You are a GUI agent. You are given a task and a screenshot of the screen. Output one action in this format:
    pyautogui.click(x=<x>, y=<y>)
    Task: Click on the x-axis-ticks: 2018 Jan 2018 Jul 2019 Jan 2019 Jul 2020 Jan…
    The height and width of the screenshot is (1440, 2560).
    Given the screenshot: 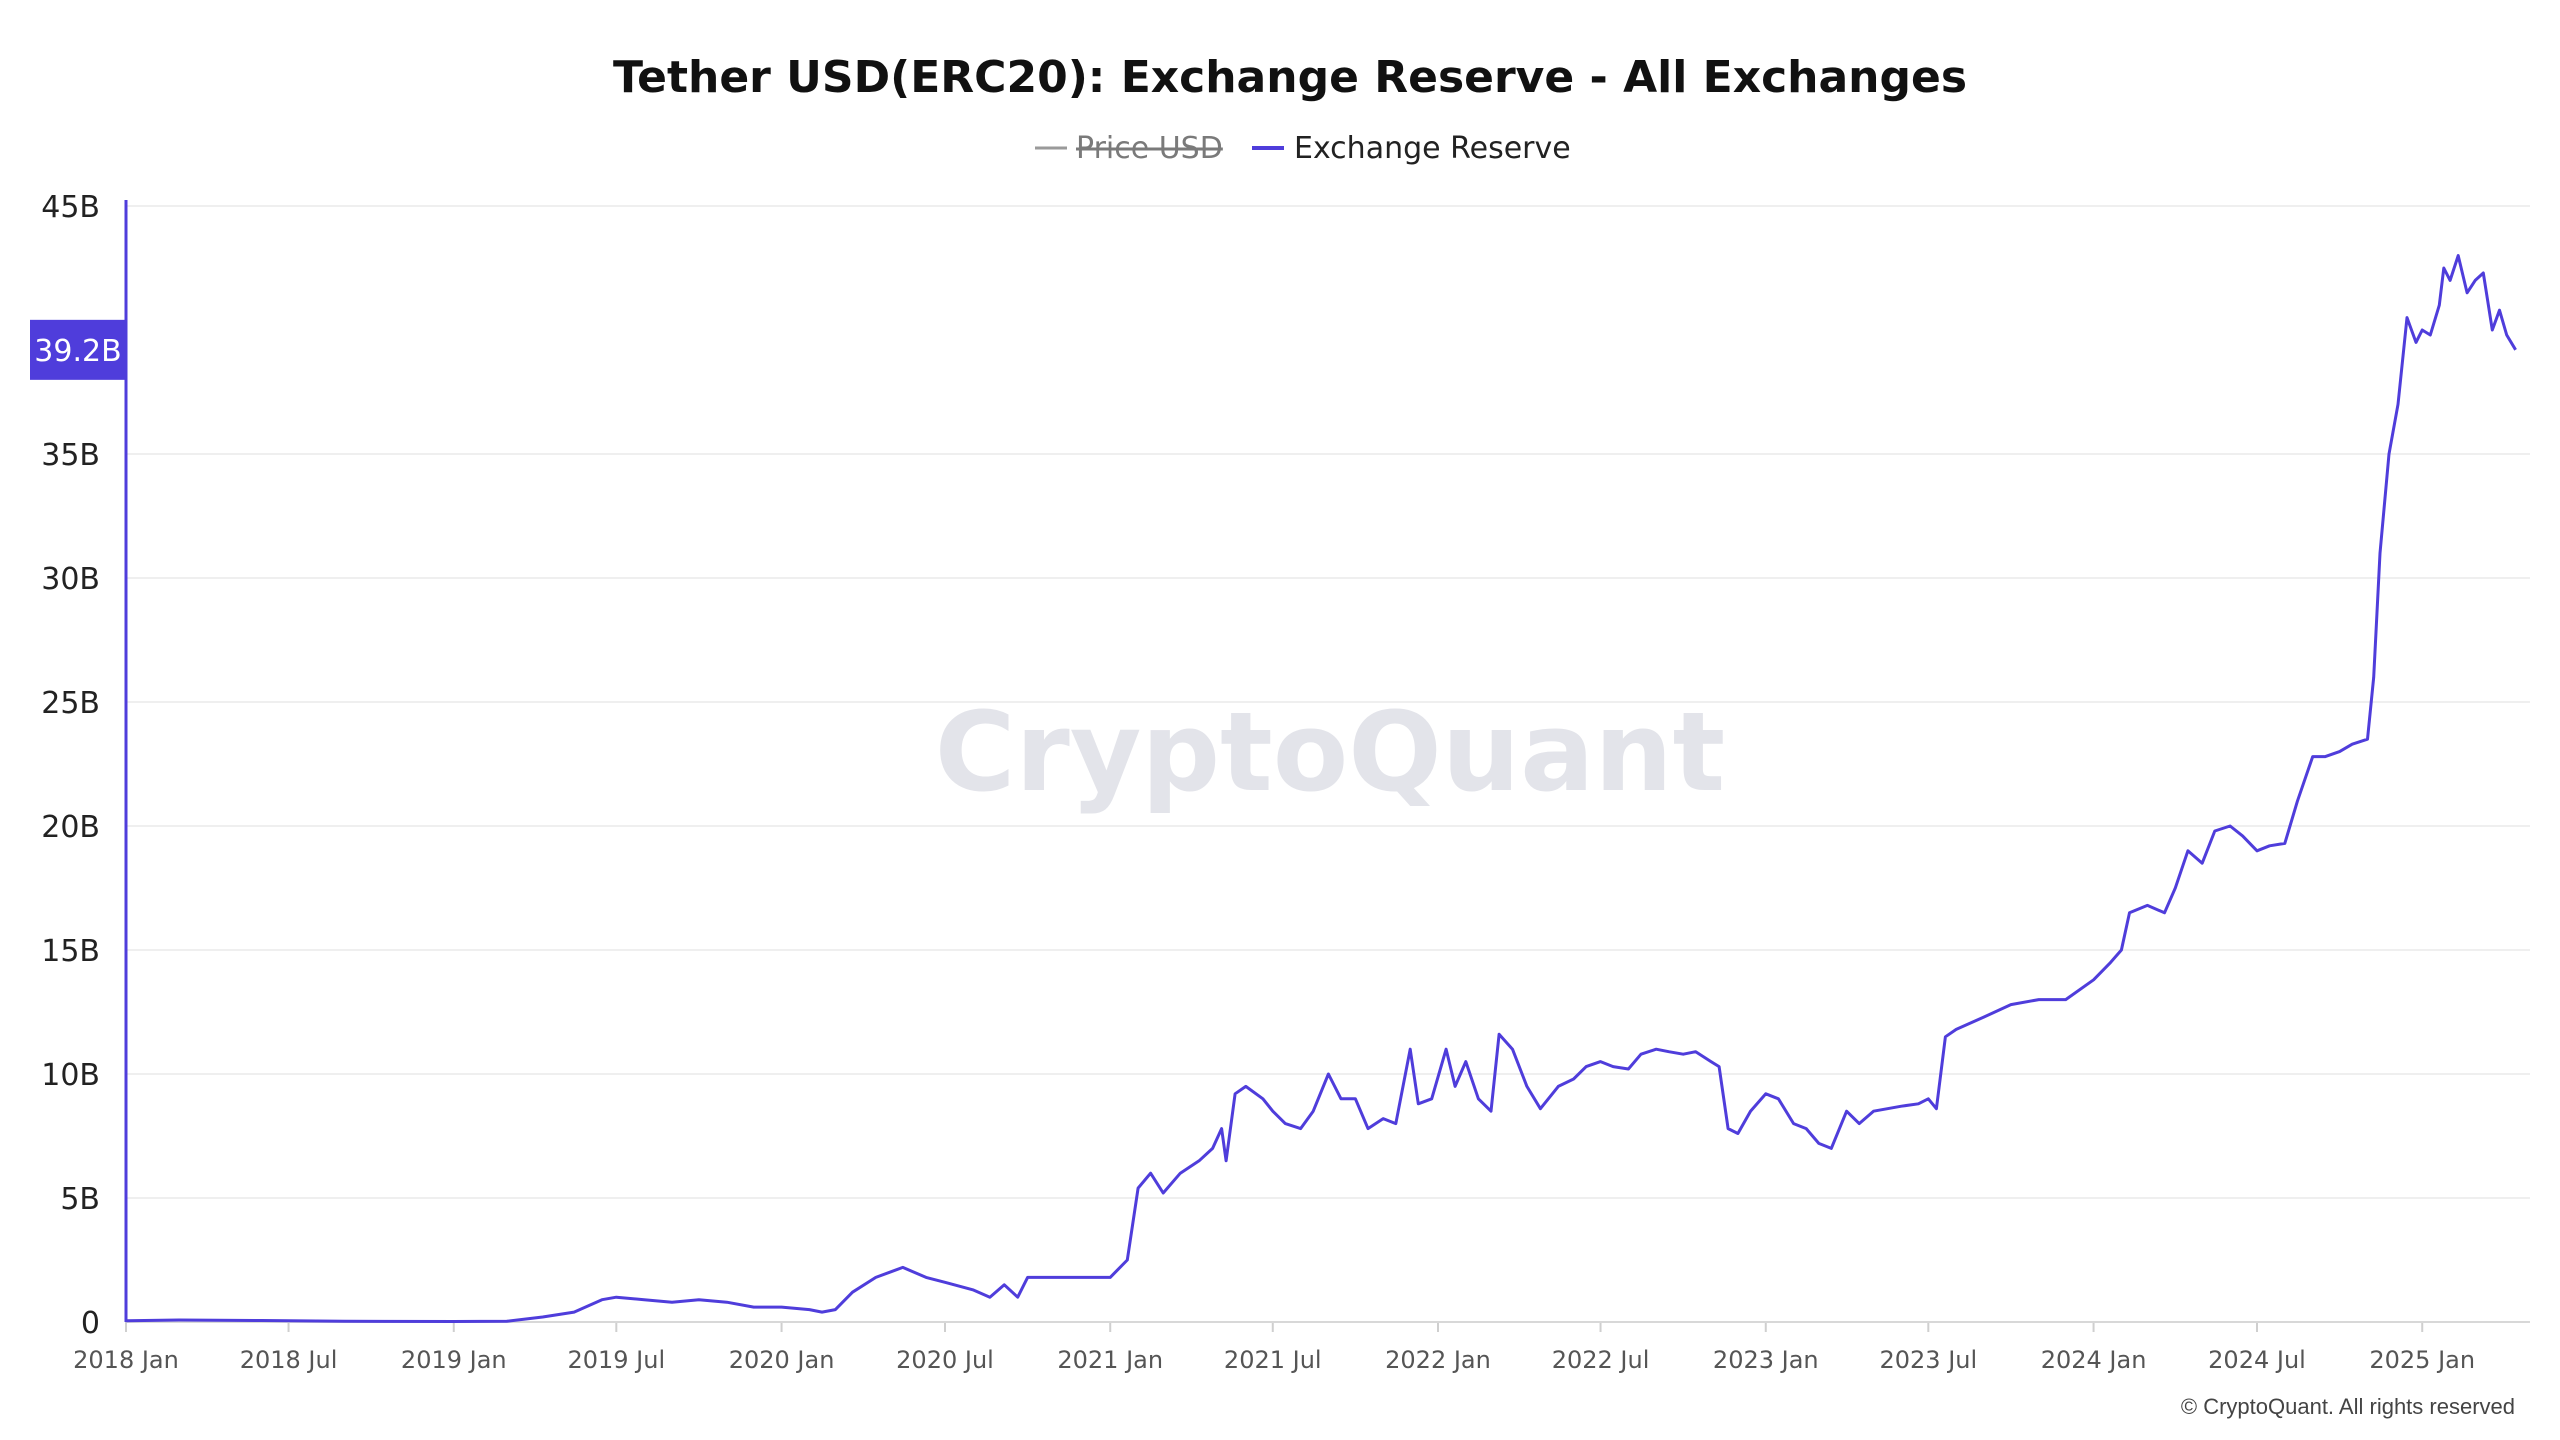 What is the action you would take?
    pyautogui.click(x=1274, y=1348)
    